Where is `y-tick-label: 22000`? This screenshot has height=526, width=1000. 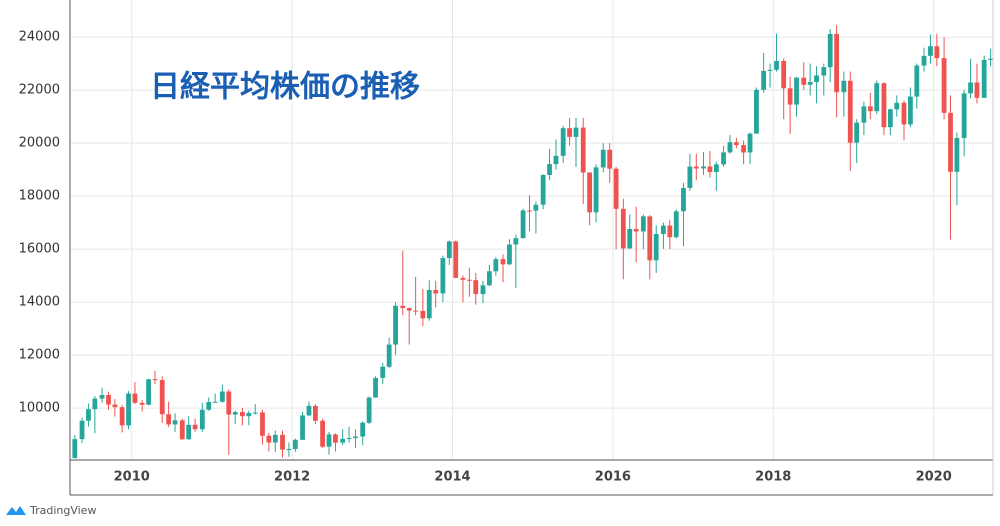
y-tick-label: 22000 is located at coordinates (39, 90).